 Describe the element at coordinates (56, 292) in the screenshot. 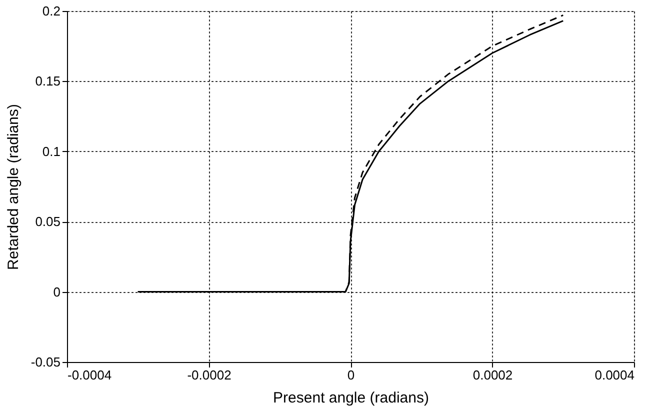

I see `y-tick-label: 0` at that location.